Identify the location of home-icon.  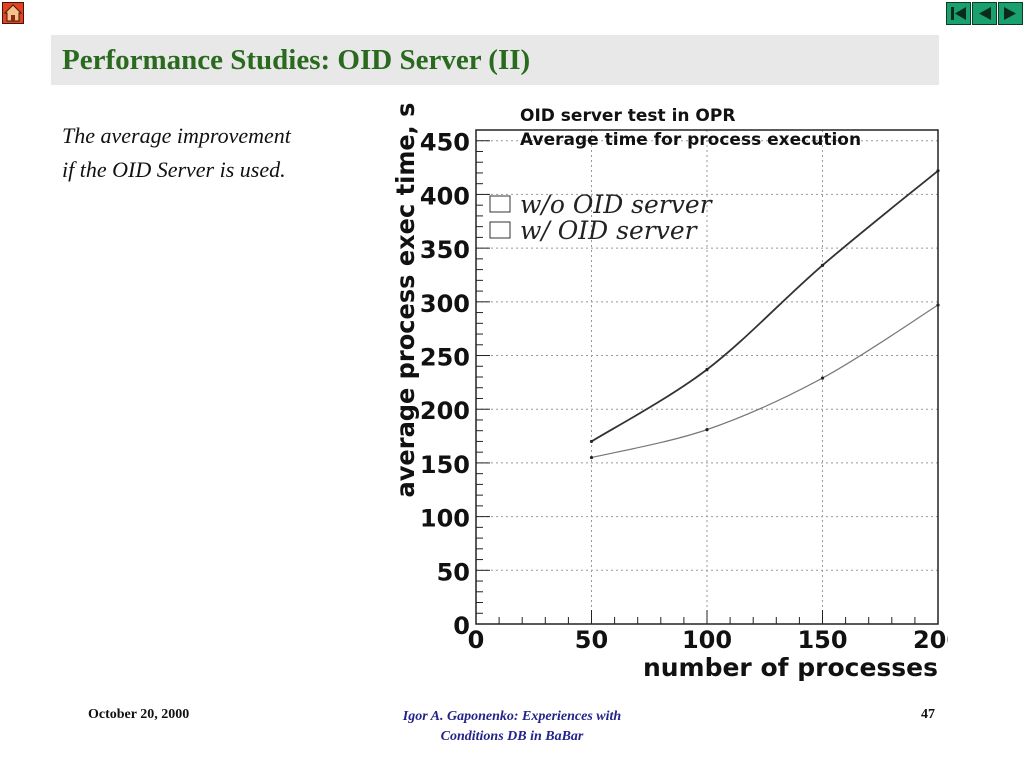
(13, 13).